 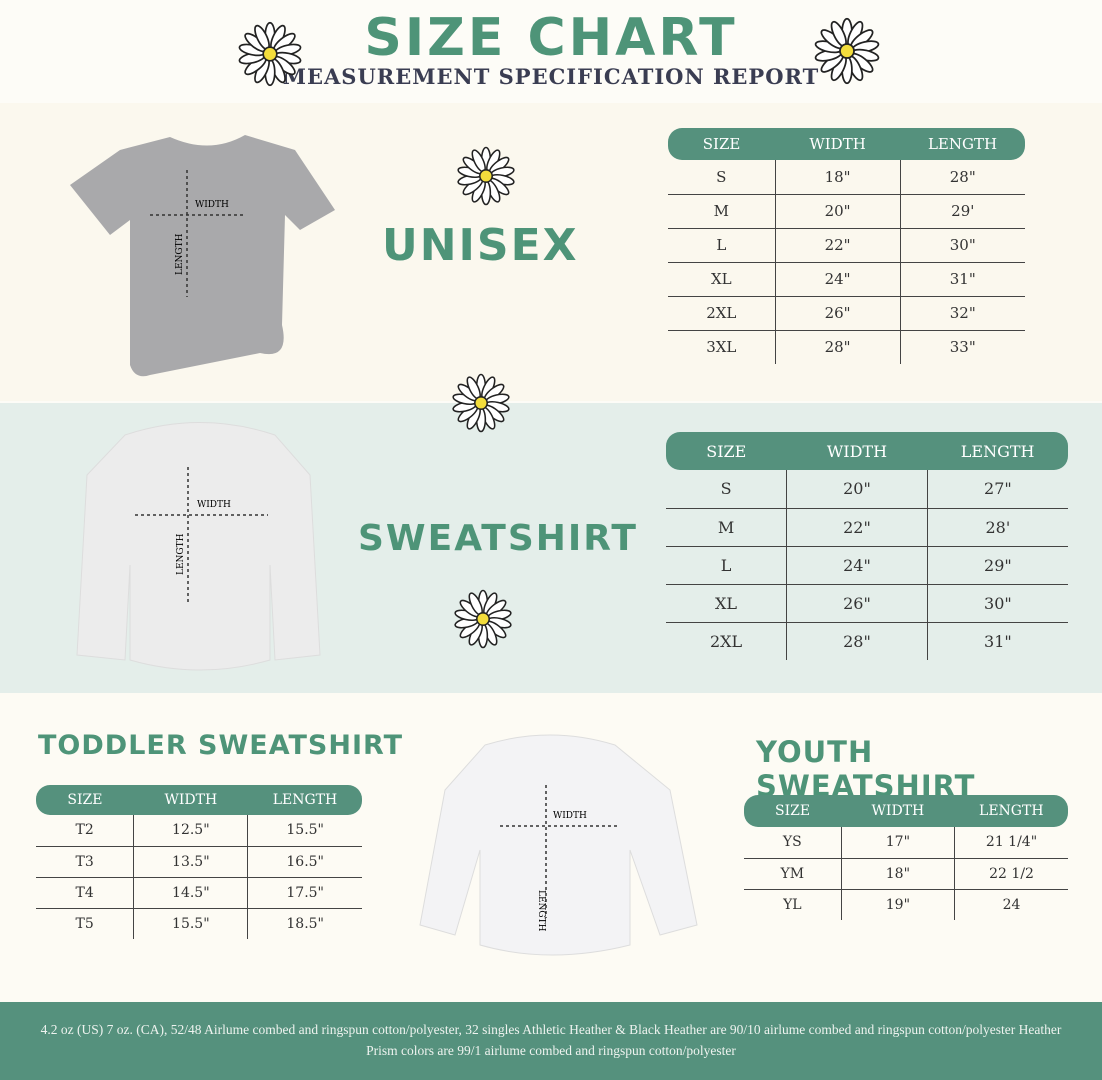 What do you see at coordinates (190, 862) in the screenshot?
I see `table-cell: 13.5"` at bounding box center [190, 862].